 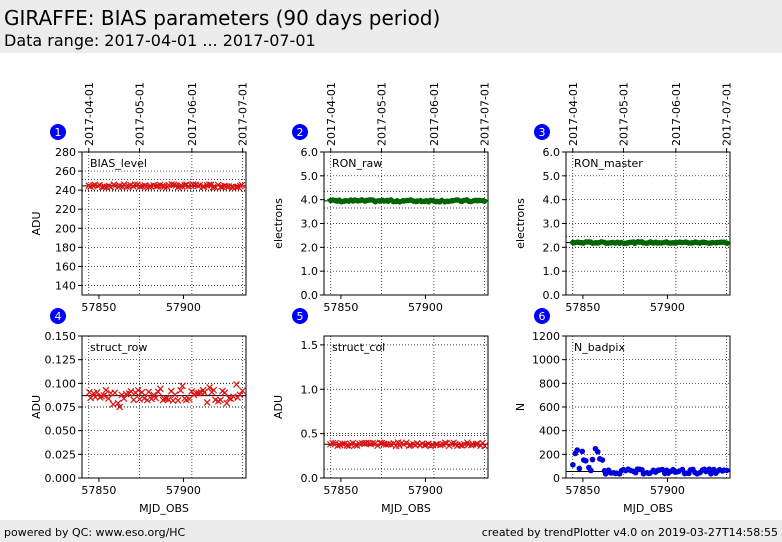 What do you see at coordinates (331, 114) in the screenshot?
I see `top-date-label: 2017-04-01` at bounding box center [331, 114].